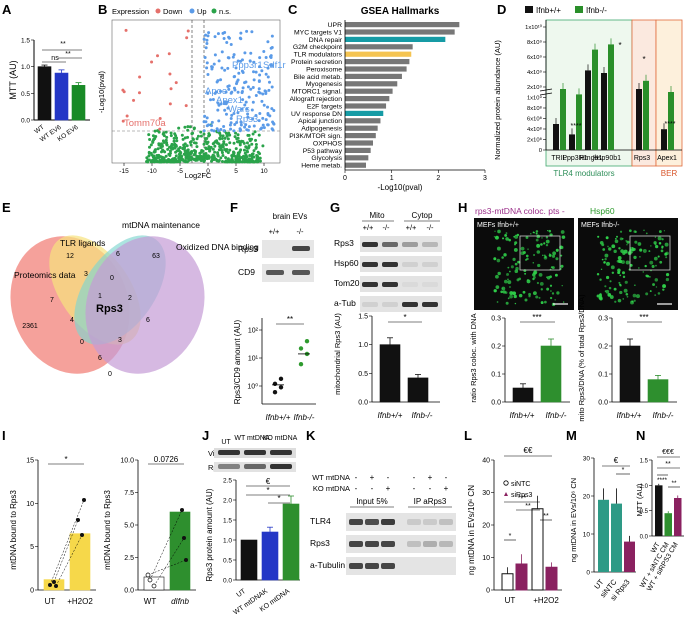  Describe the element at coordinates (318, 55) in the screenshot. I see `pathway-label: TLR modulators` at that location.